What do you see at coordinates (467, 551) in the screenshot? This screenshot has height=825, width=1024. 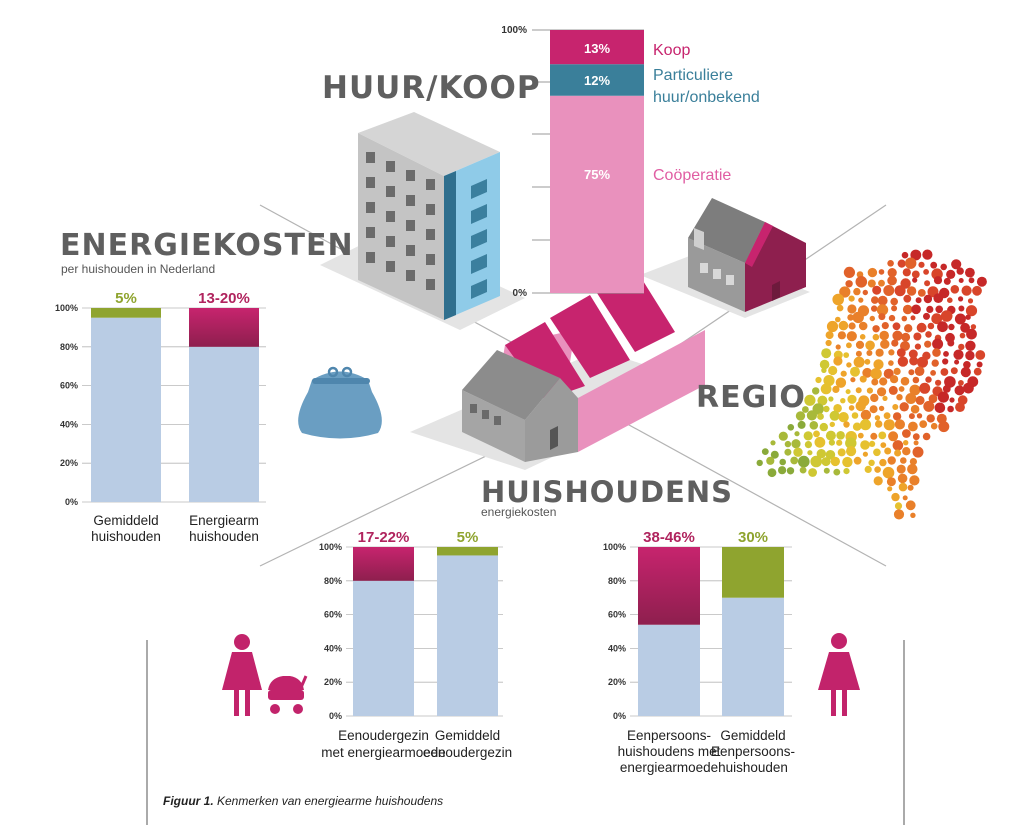 I see `bar-top` at bounding box center [467, 551].